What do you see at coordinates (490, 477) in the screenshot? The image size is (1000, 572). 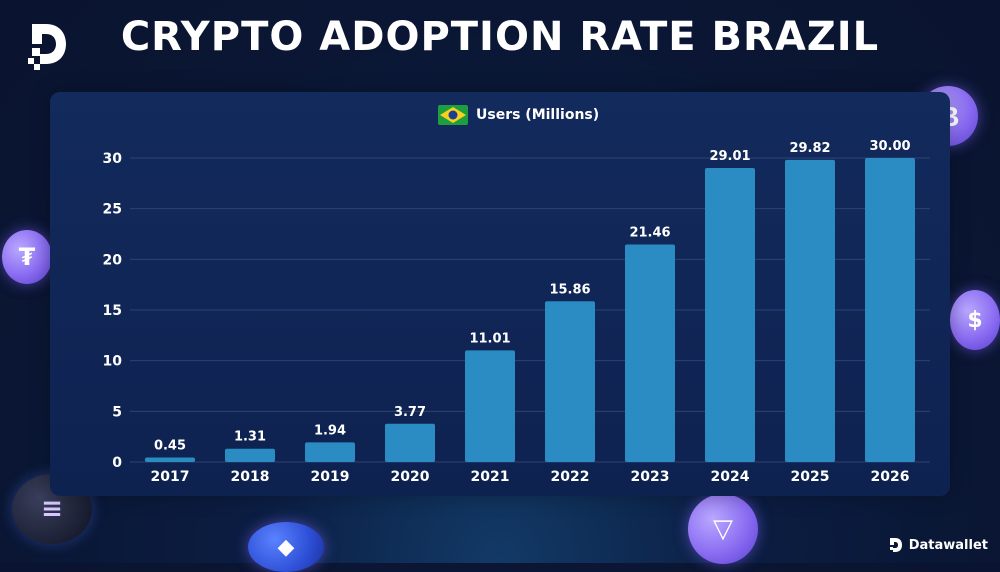 I see `x-tick-label: 2021` at bounding box center [490, 477].